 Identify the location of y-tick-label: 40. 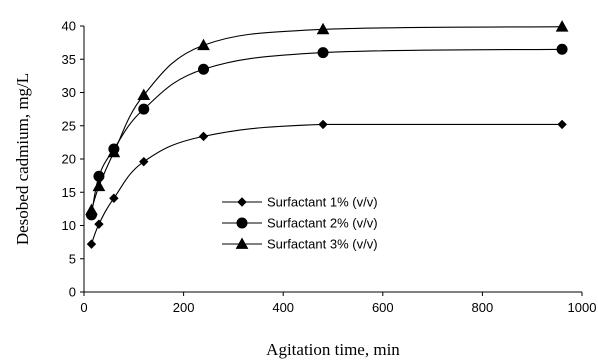
(69, 26).